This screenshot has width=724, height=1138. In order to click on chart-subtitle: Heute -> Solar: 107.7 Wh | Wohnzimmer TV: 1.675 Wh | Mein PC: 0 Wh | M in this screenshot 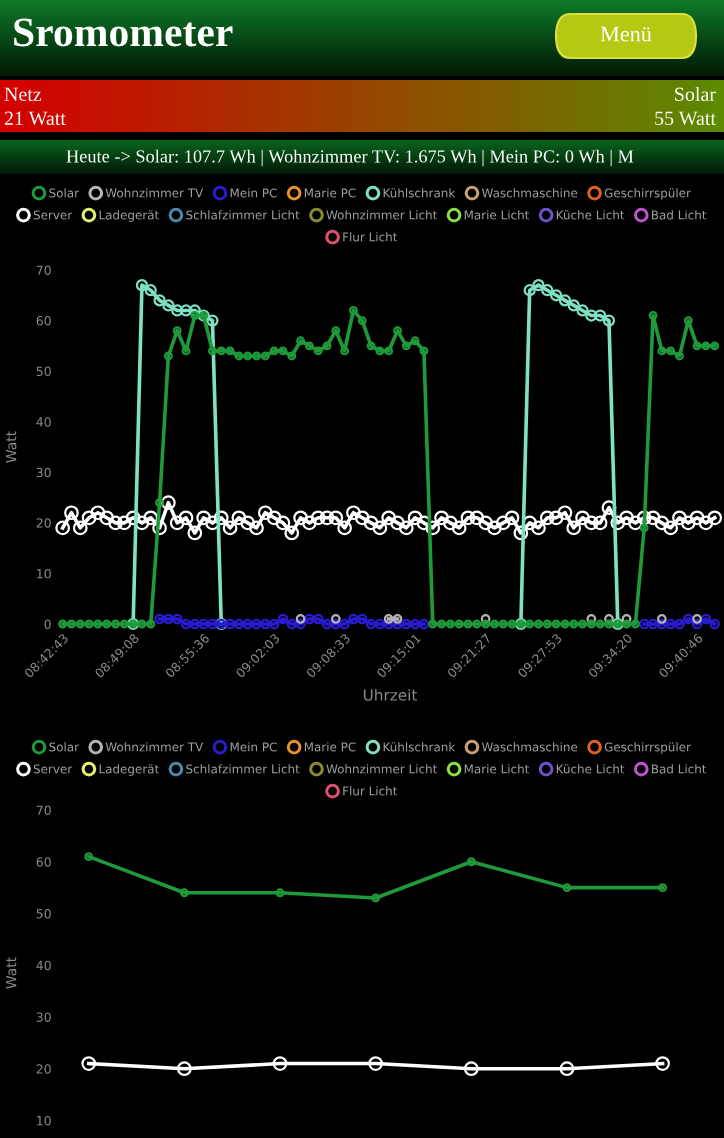, I will do `click(350, 158)`.